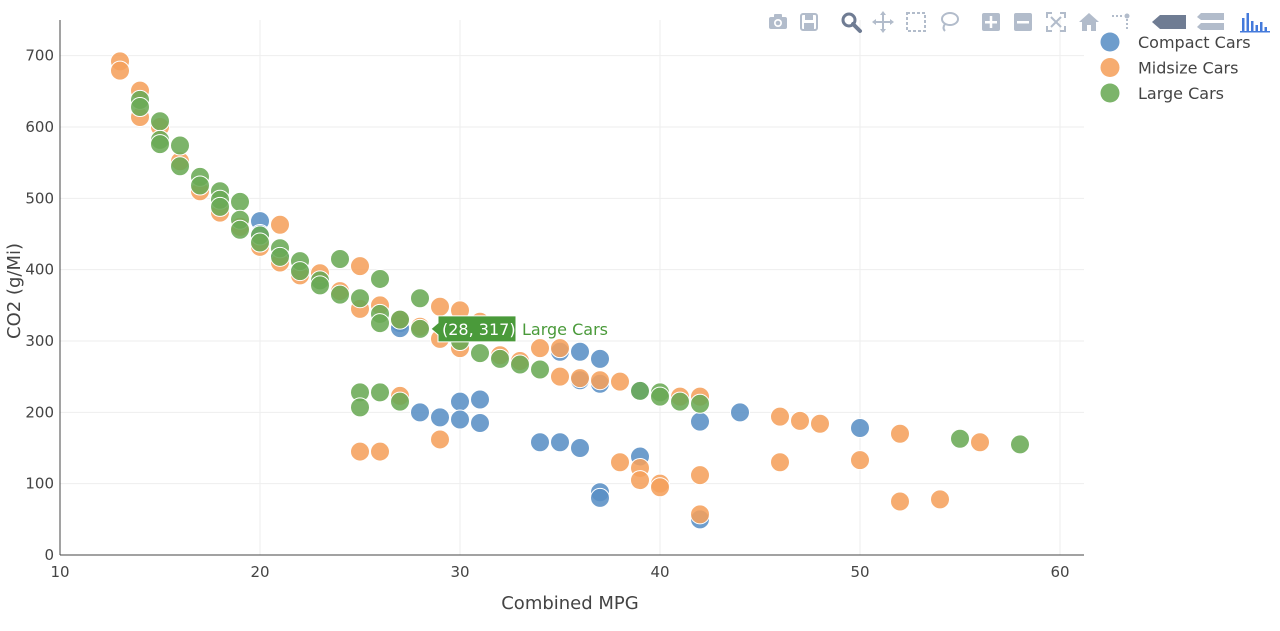  I want to click on save-icon, so click(809, 22).